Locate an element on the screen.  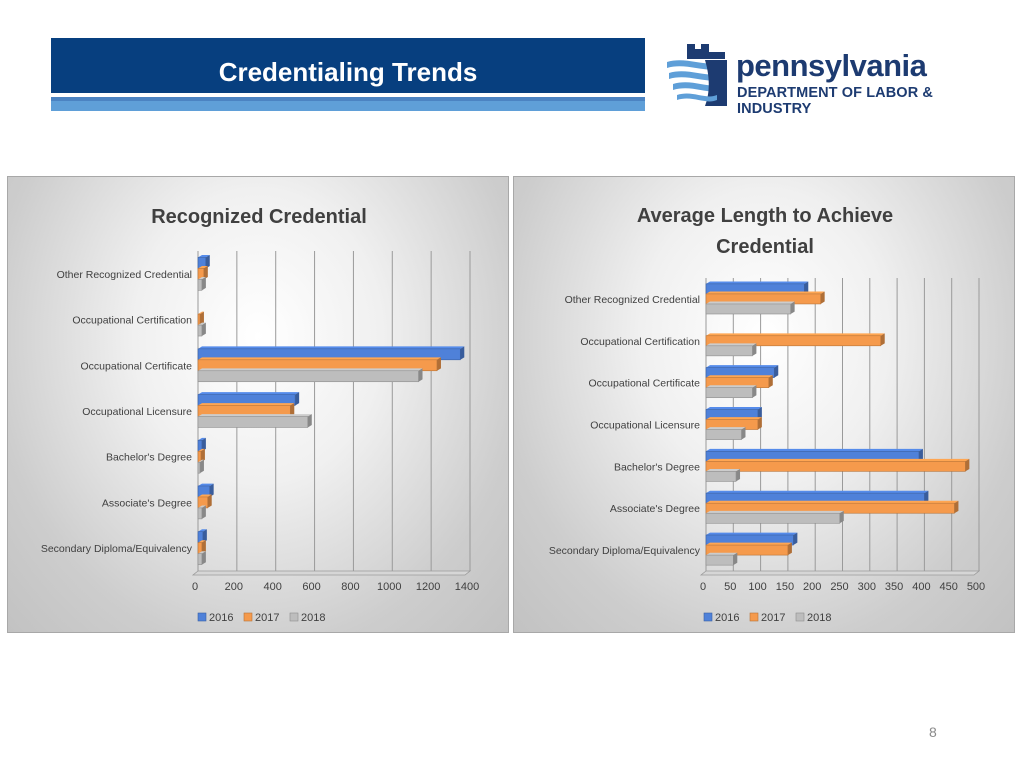
category-label: Occupational Licensure is located at coordinates (645, 426).